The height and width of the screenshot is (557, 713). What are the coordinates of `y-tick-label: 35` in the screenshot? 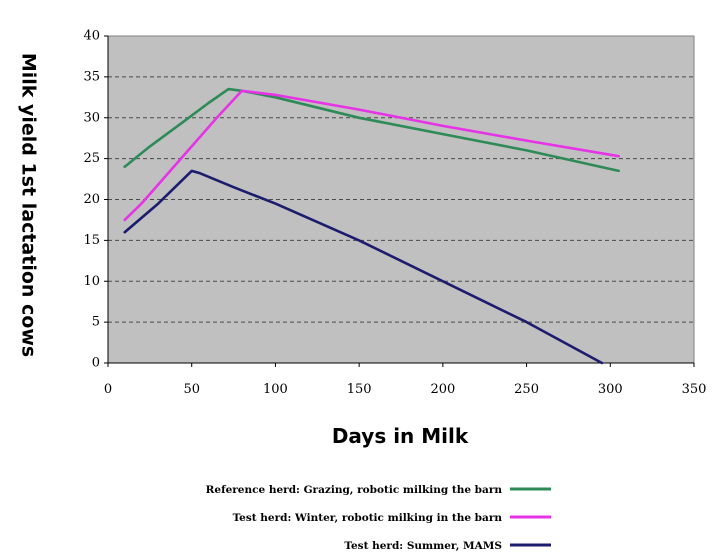 It's located at (91, 76).